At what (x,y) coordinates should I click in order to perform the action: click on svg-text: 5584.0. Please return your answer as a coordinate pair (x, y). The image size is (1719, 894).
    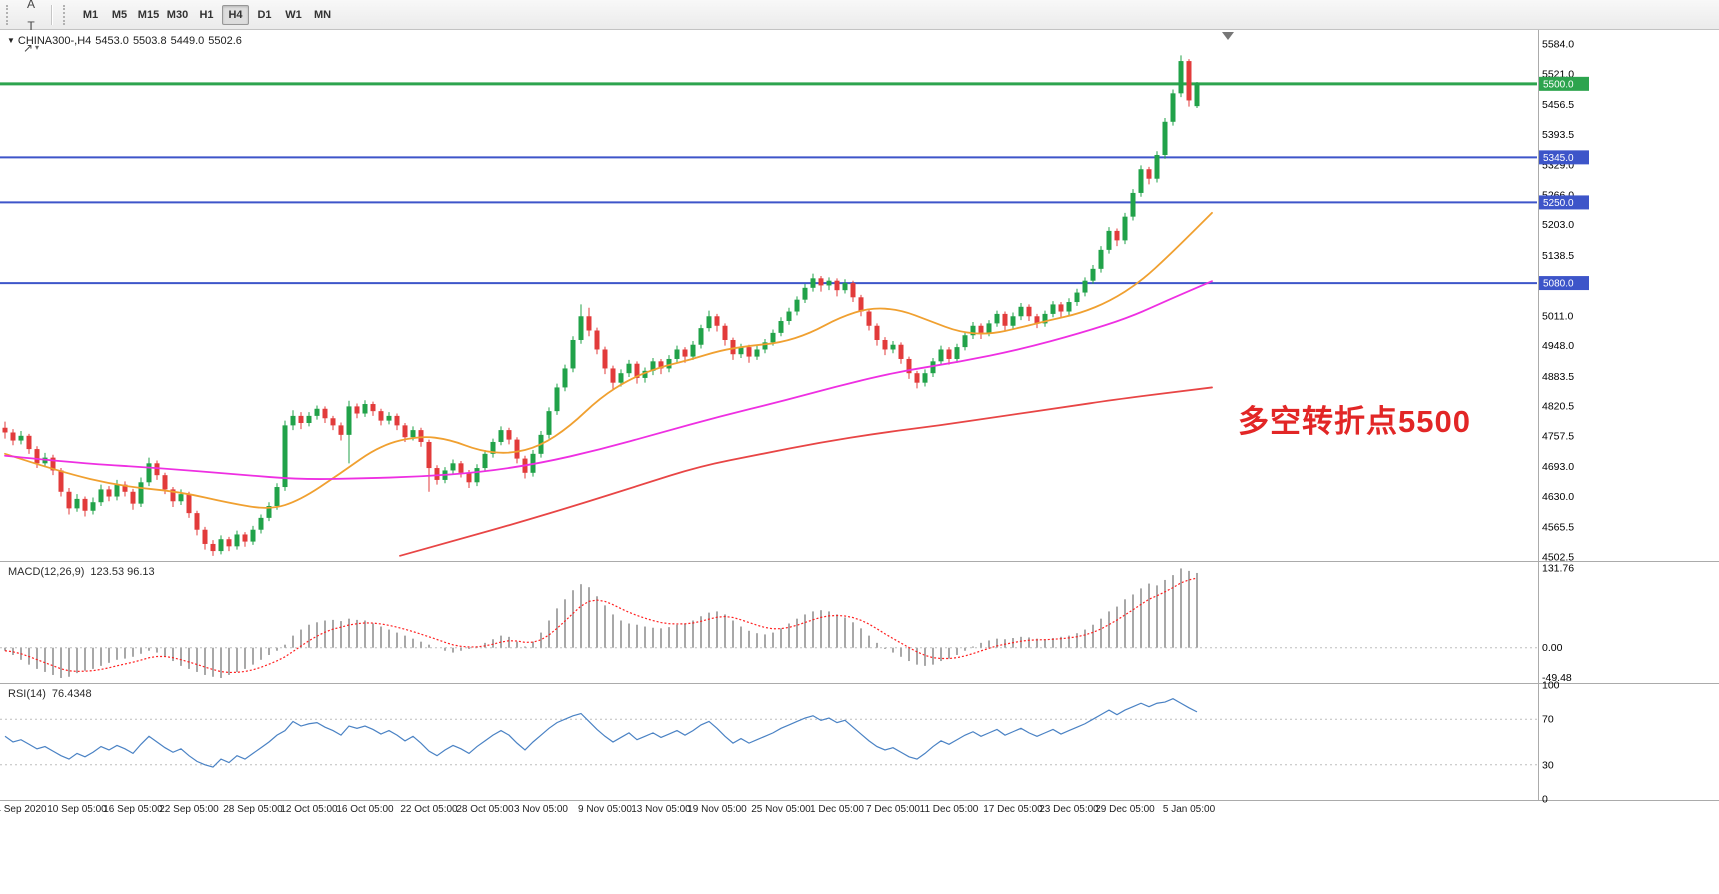
    Looking at the image, I should click on (1558, 45).